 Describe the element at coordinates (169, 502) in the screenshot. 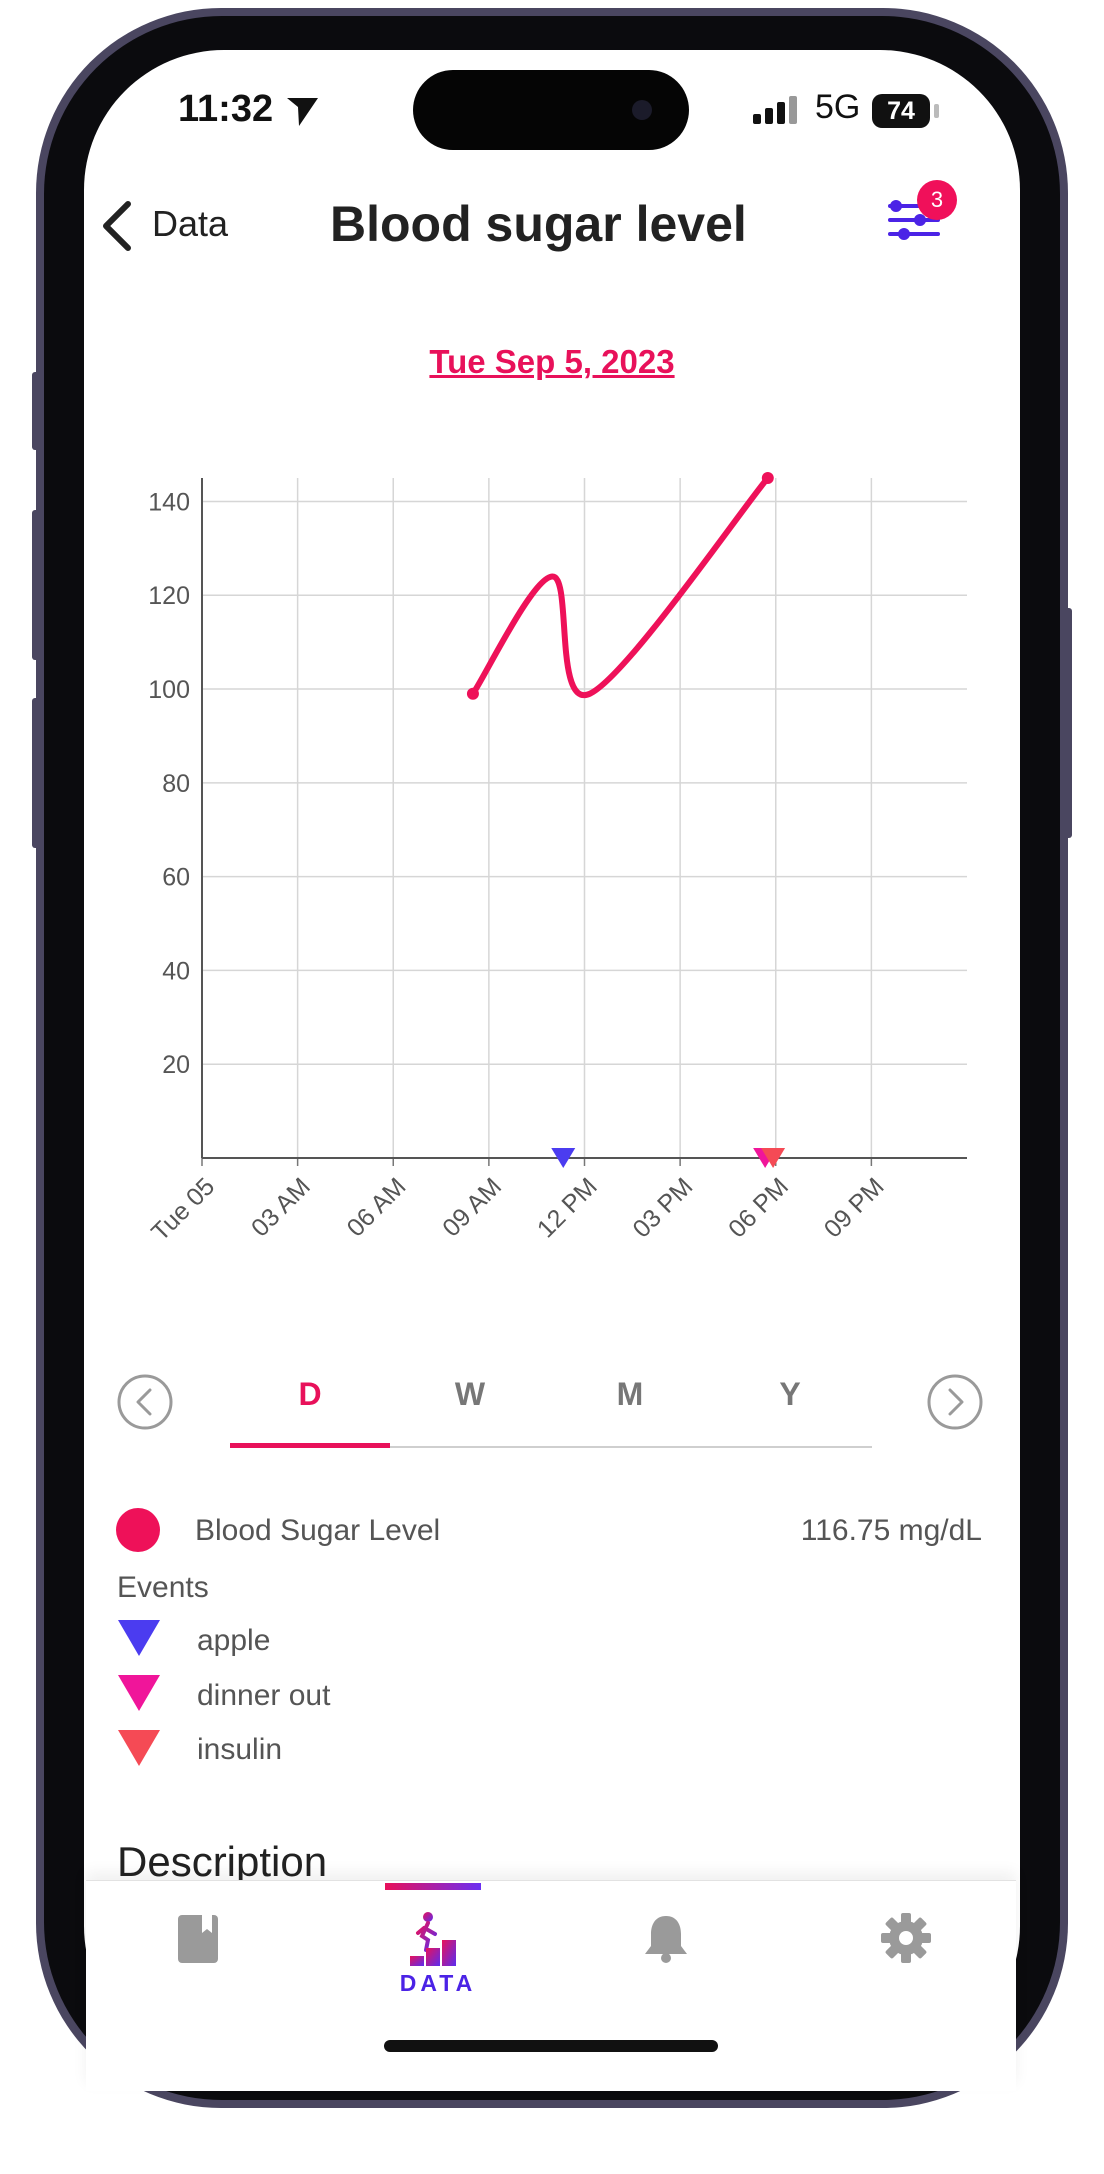

I see `y-tick-label: 140` at that location.